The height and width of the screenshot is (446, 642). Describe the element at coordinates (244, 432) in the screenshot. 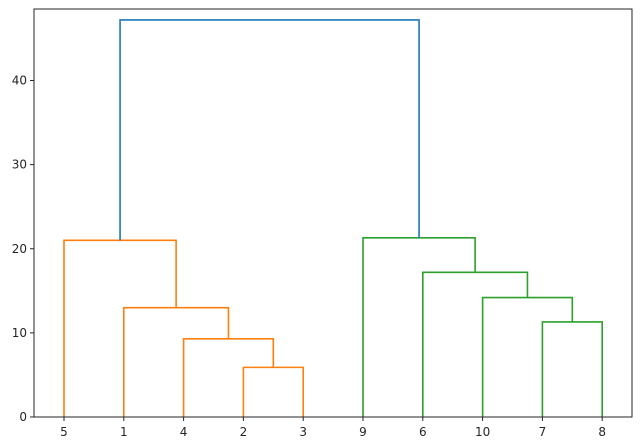

I see `x-tick-label: 2` at that location.